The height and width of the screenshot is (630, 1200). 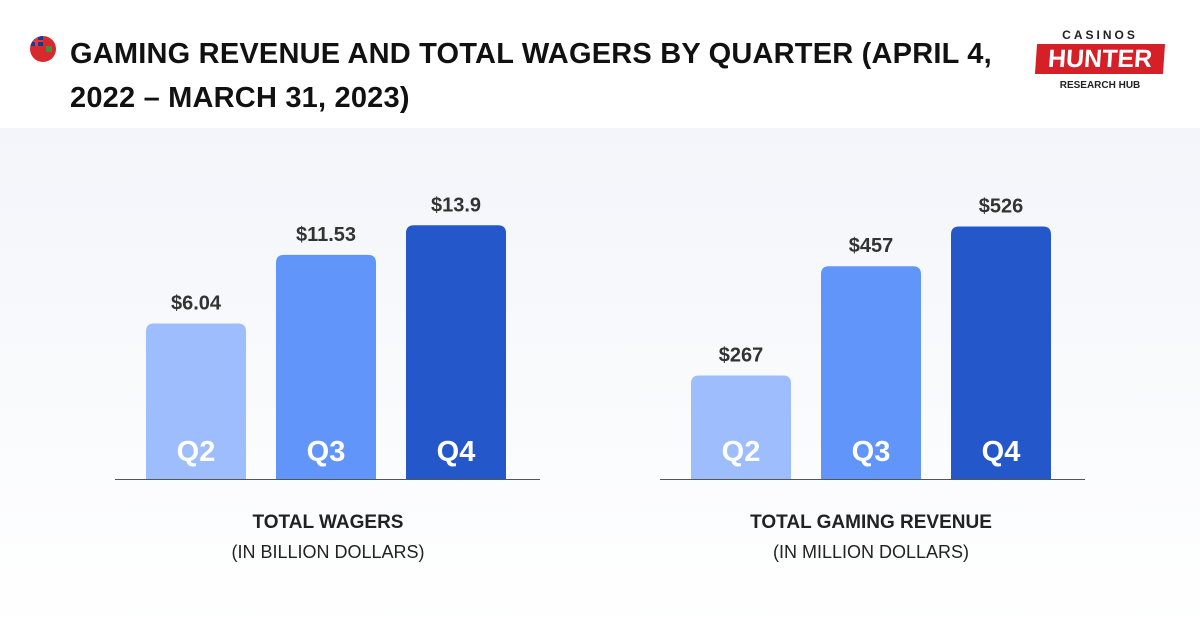 I want to click on ontario-flag-icon, so click(x=43, y=49).